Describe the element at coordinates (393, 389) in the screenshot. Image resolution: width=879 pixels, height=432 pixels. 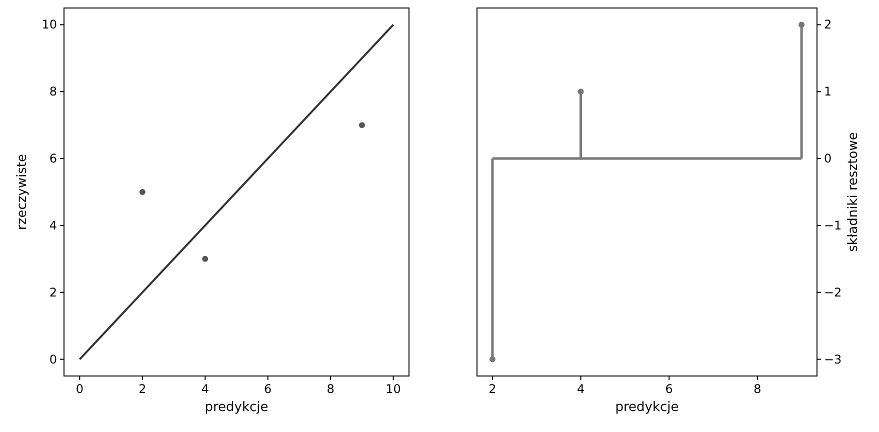
I see `x-tick-label: 10` at that location.